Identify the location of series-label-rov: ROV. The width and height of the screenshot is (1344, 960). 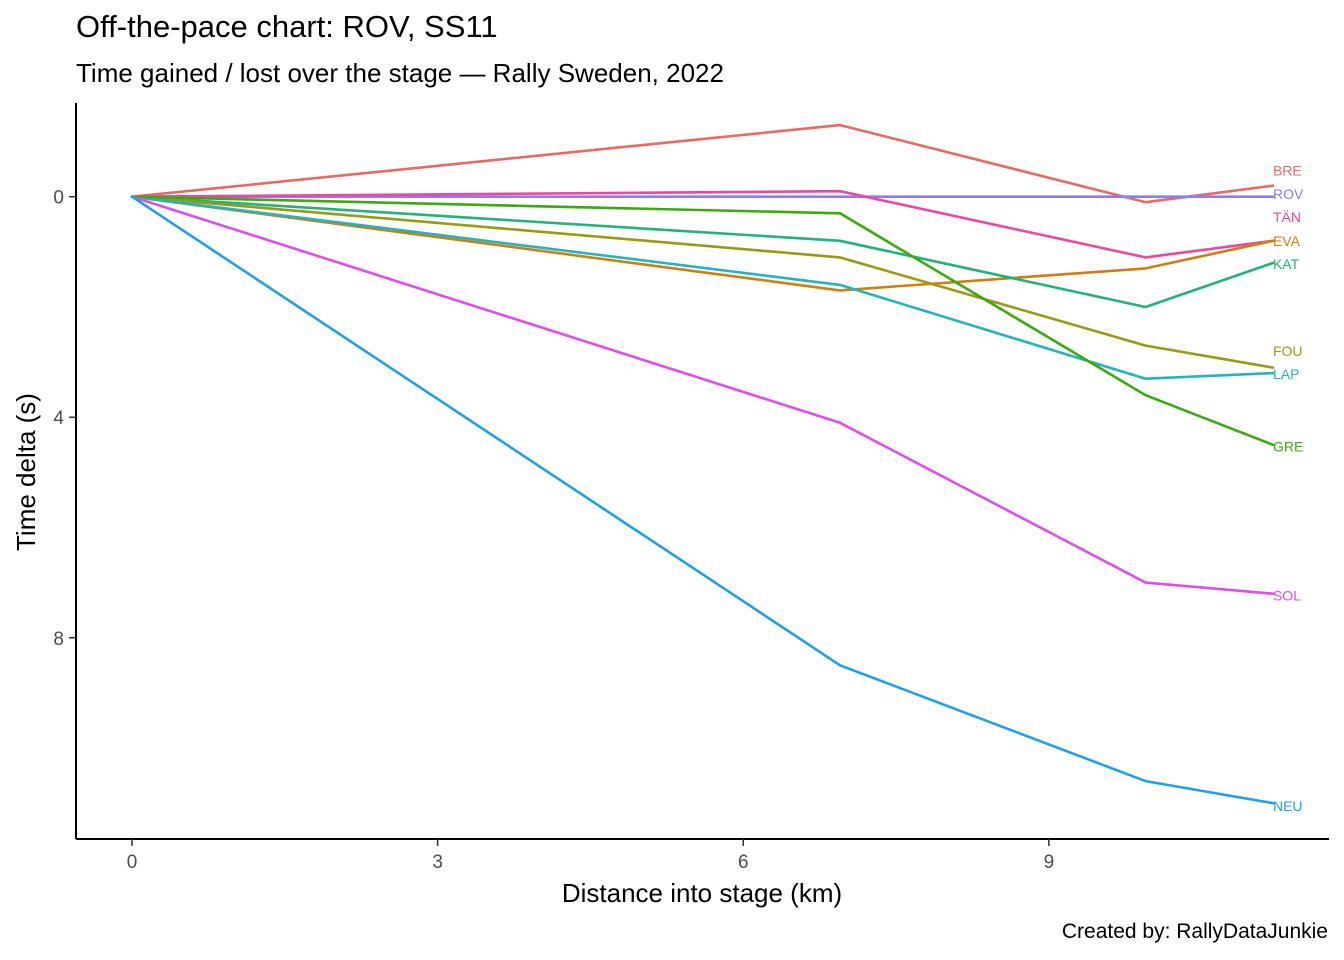
(1288, 194).